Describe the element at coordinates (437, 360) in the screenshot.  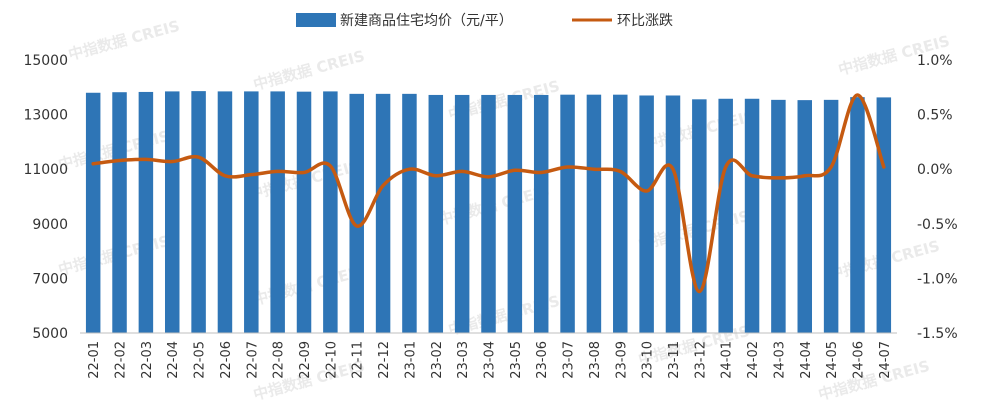
I see `x-tick-label: 23-02` at that location.